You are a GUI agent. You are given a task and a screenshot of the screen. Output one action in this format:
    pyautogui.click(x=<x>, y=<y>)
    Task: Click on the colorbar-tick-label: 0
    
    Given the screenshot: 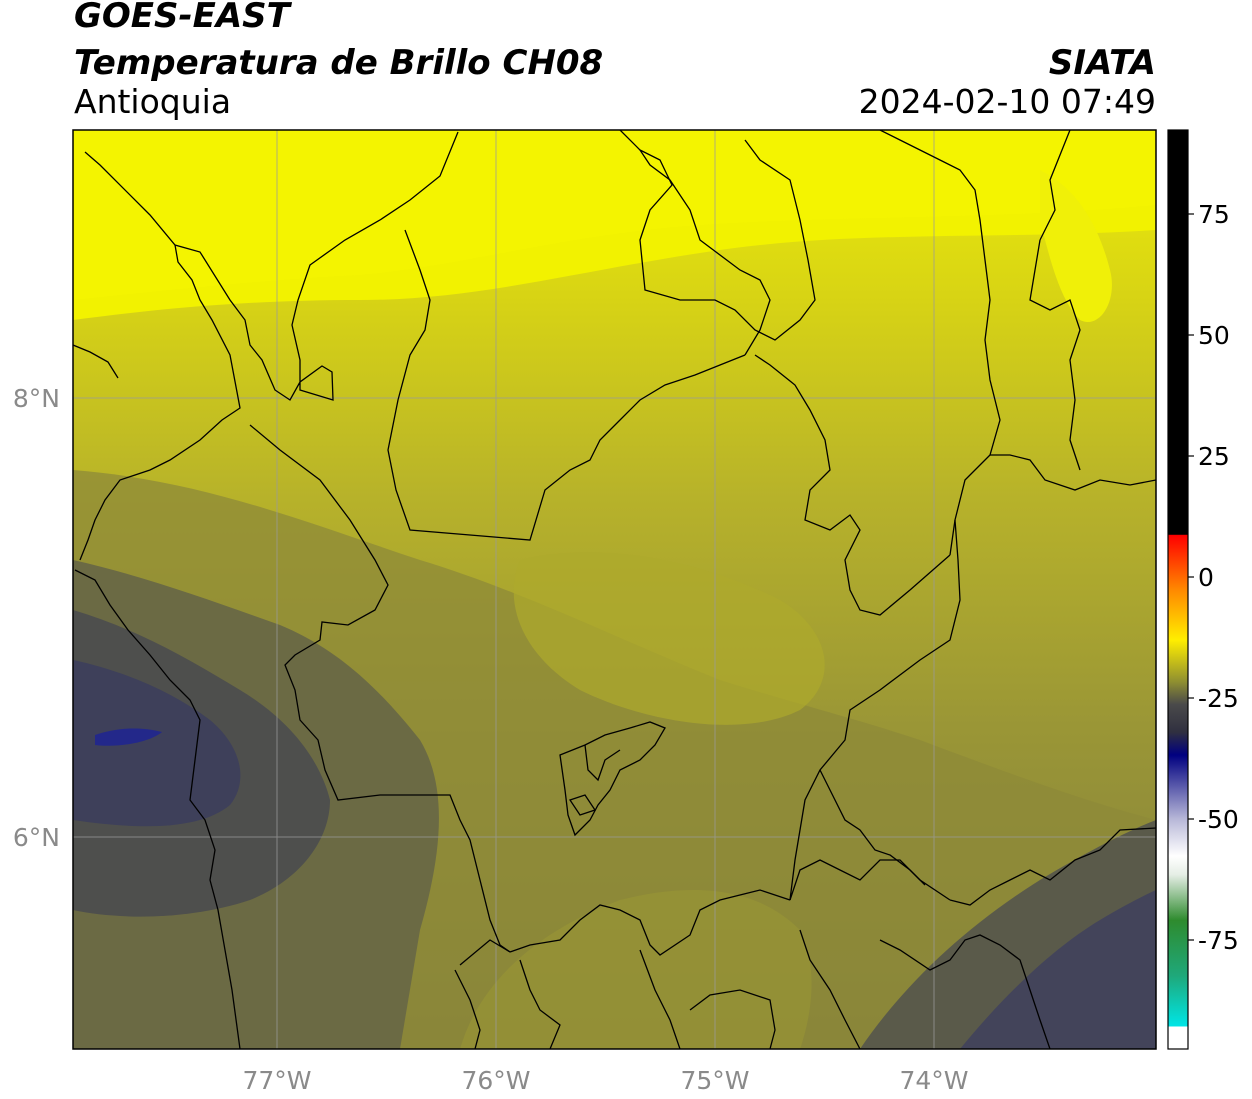 What is the action you would take?
    pyautogui.click(x=1206, y=577)
    